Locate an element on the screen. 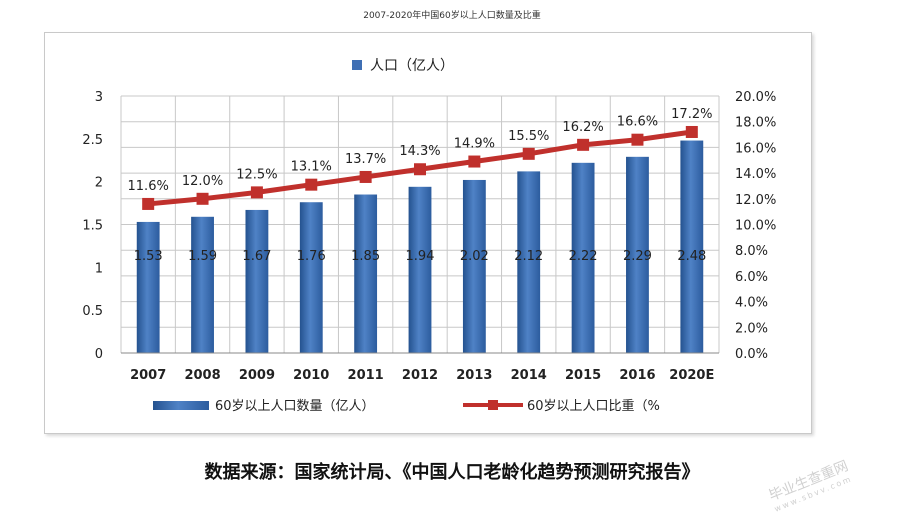  line-data-label: 14.9% is located at coordinates (474, 144).